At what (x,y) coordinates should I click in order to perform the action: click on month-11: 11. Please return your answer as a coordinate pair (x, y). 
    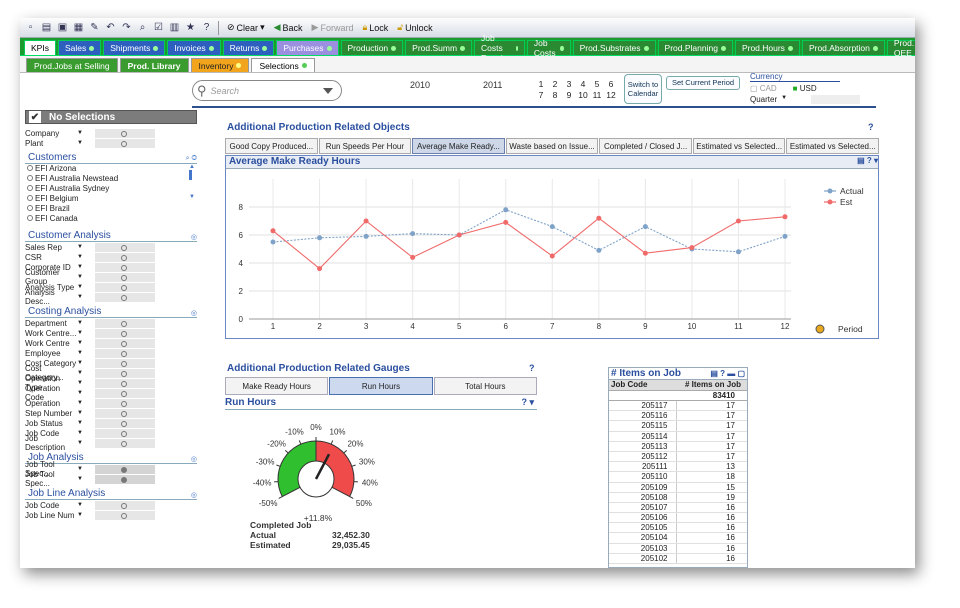
    Looking at the image, I should click on (597, 95).